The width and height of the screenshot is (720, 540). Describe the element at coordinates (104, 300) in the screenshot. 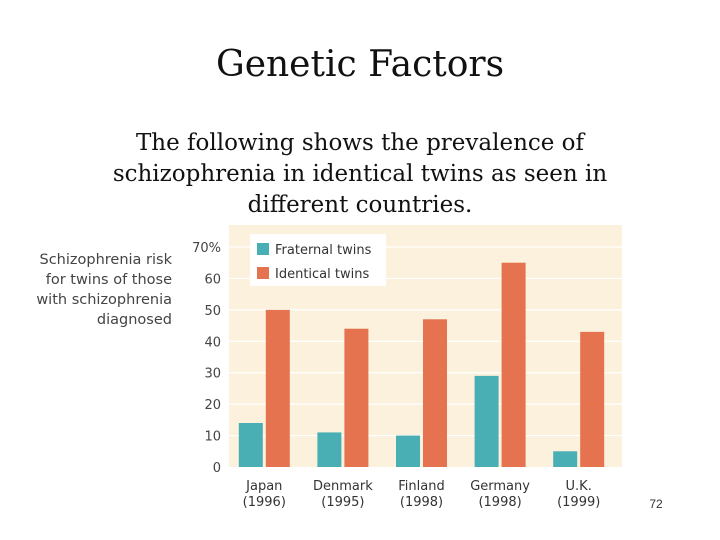

I see `y-axis-title-line: with schizophrenia` at that location.